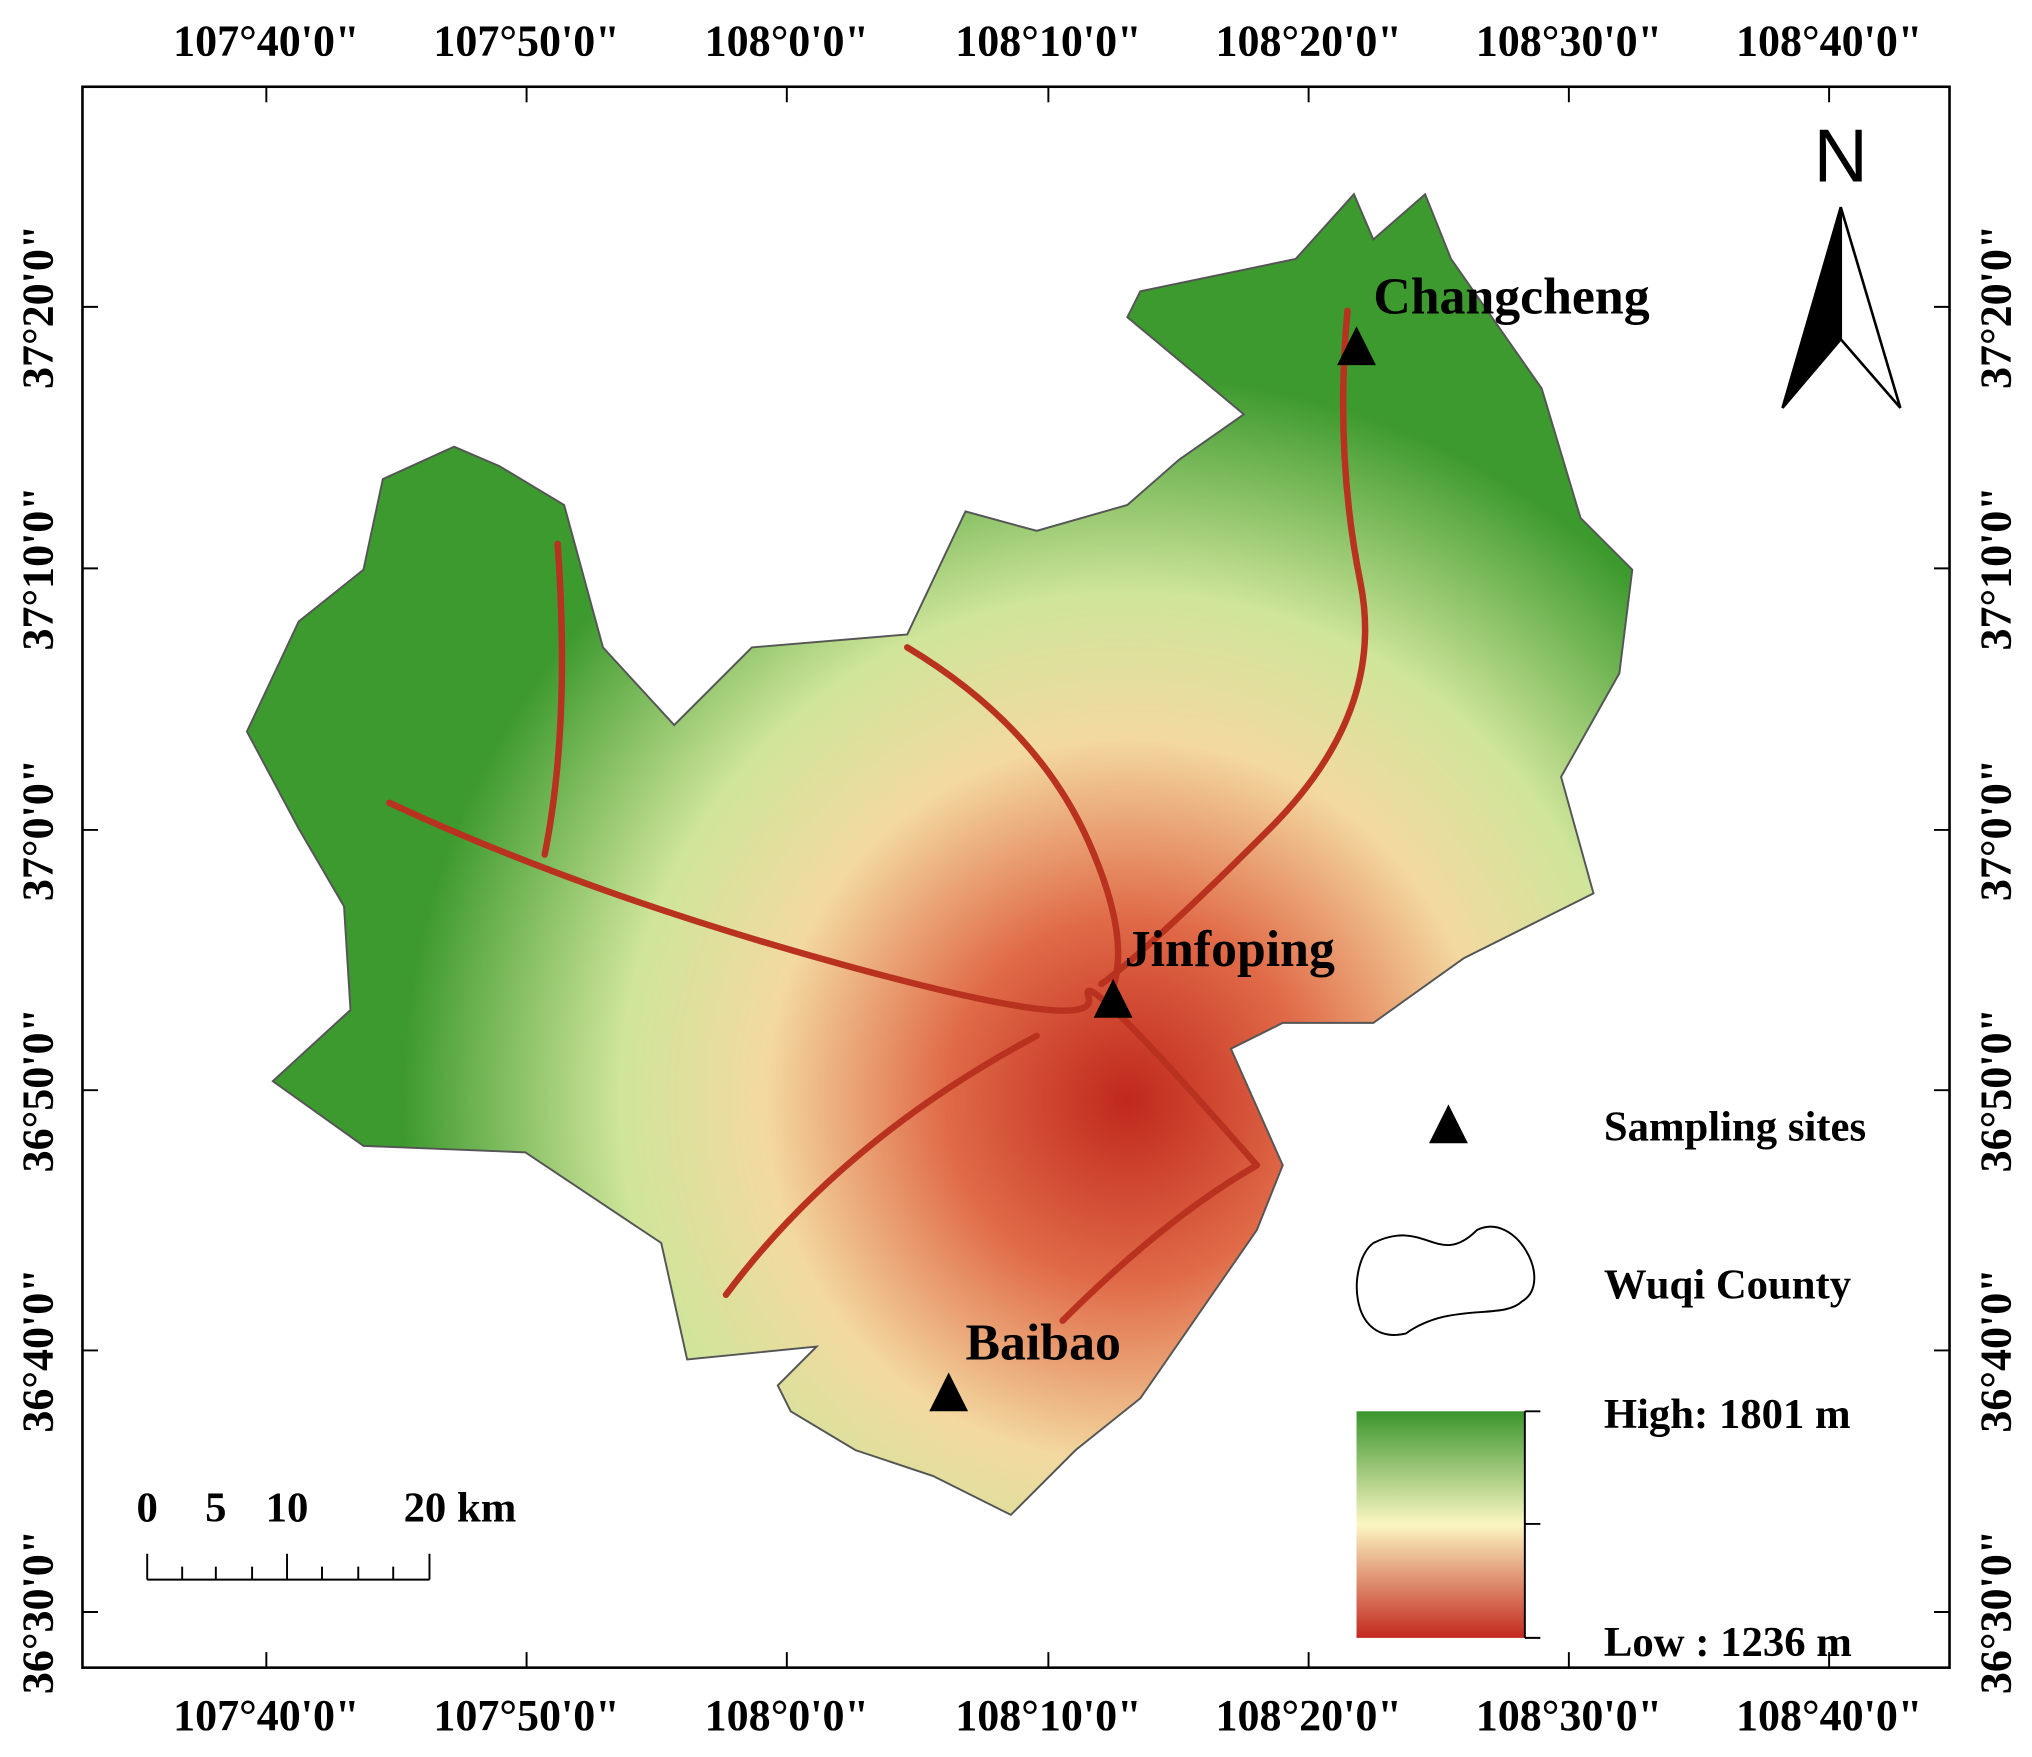 This screenshot has width=2032, height=1757. Describe the element at coordinates (1043, 1343) in the screenshot. I see `site-label: Baibao` at that location.